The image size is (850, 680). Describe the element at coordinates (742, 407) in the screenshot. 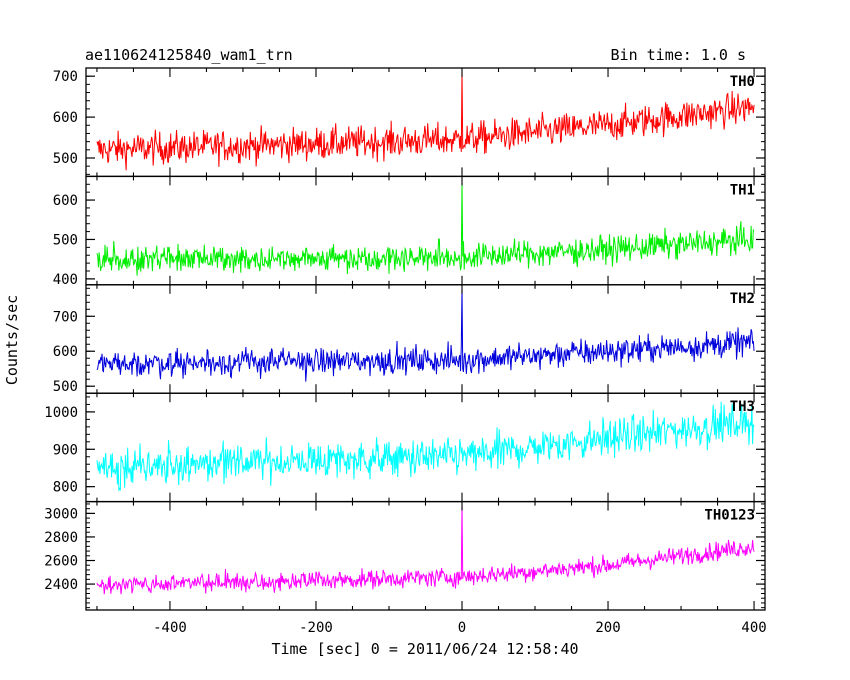

I see `panel-label: TH3` at that location.